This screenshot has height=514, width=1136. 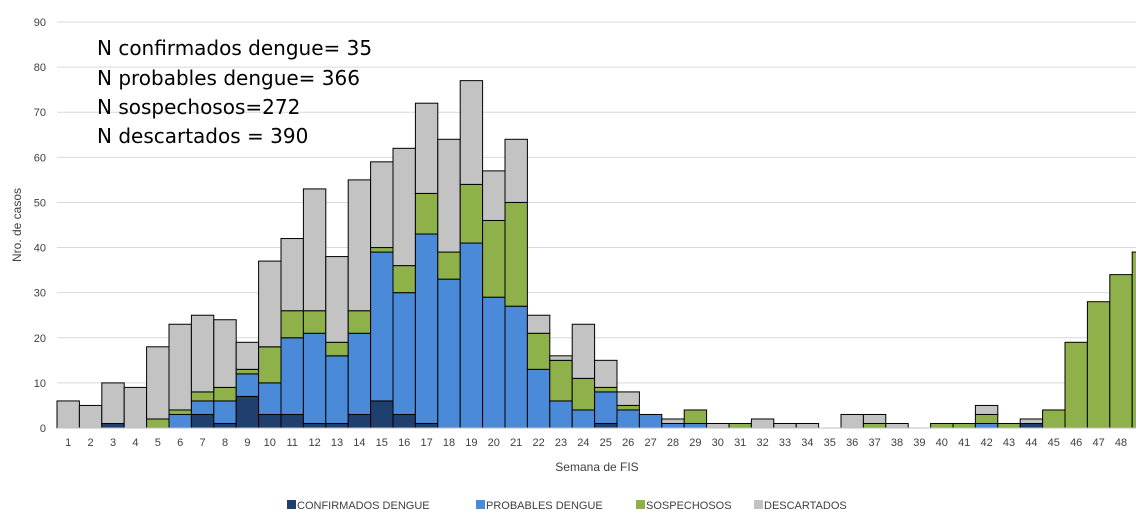 What do you see at coordinates (897, 443) in the screenshot?
I see `x-tick-label: 38` at bounding box center [897, 443].